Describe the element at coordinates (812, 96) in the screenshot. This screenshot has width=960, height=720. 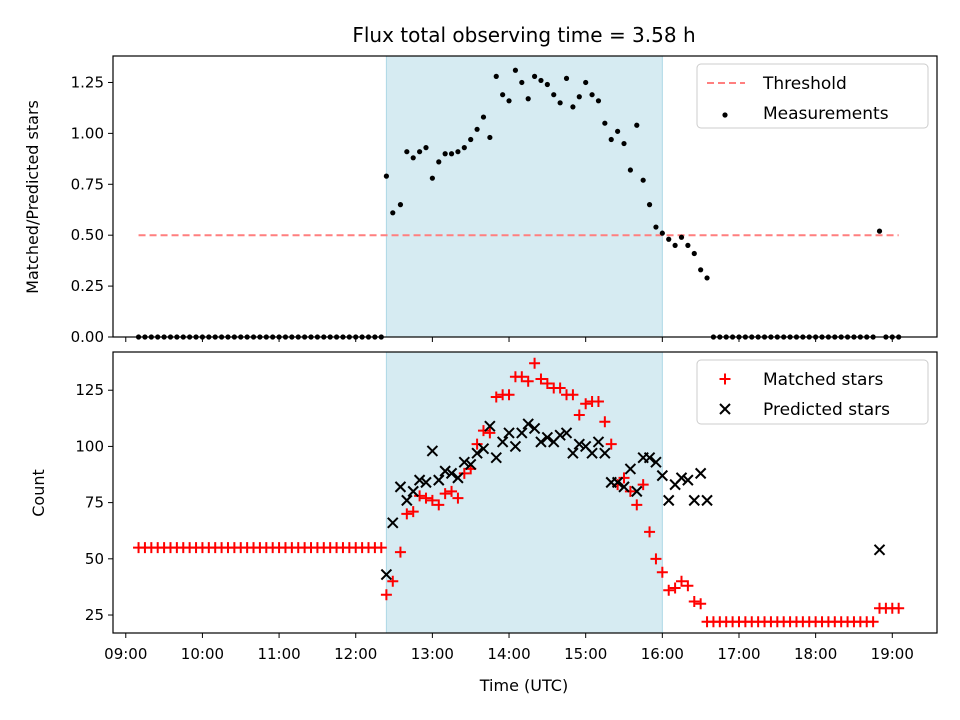
I see `top-legend-box` at that location.